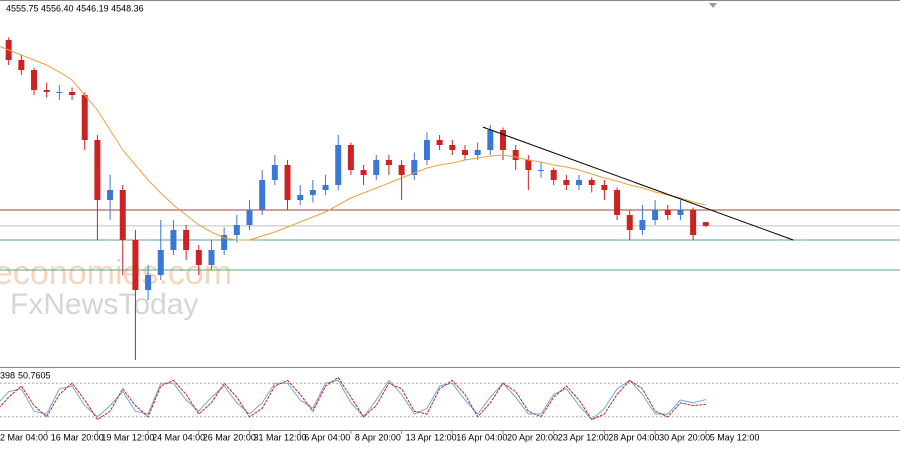  What do you see at coordinates (116, 273) in the screenshot?
I see `watermark: economies.com` at bounding box center [116, 273].